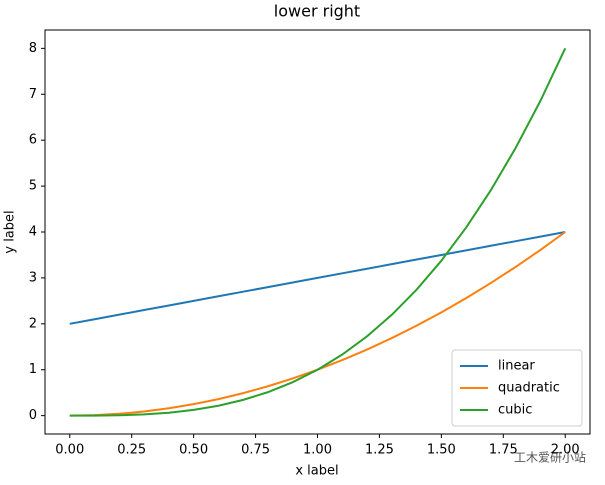  I want to click on y-tick-label: 7, so click(33, 94).